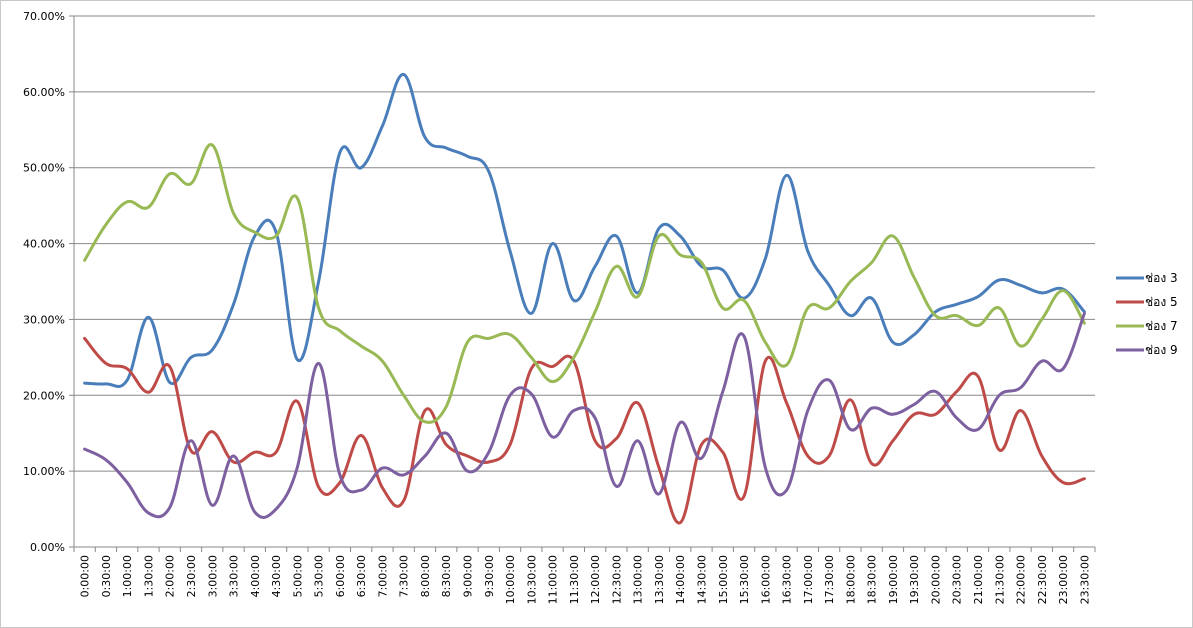  What do you see at coordinates (935, 579) in the screenshot?
I see `x-tick-label: 20:00:00` at bounding box center [935, 579].